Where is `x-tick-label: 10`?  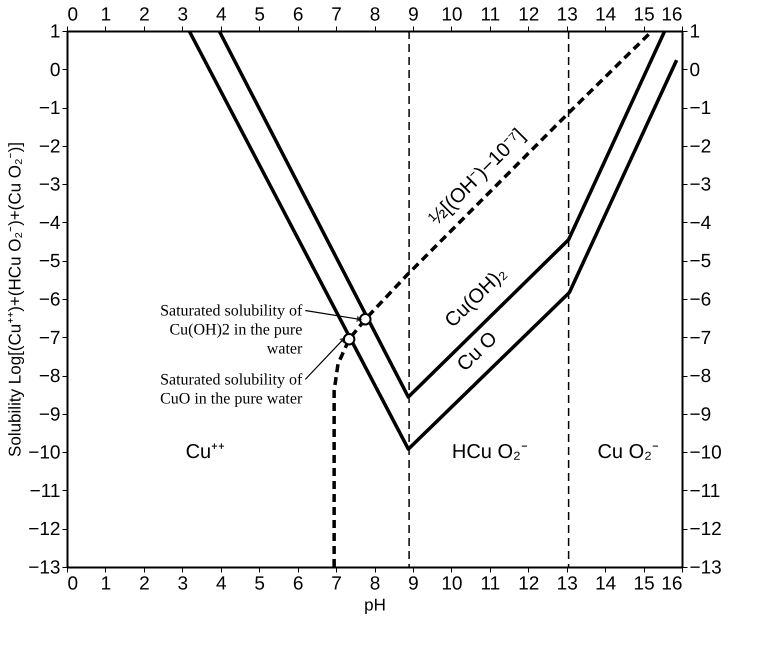 x-tick-label: 10 is located at coordinates (451, 584).